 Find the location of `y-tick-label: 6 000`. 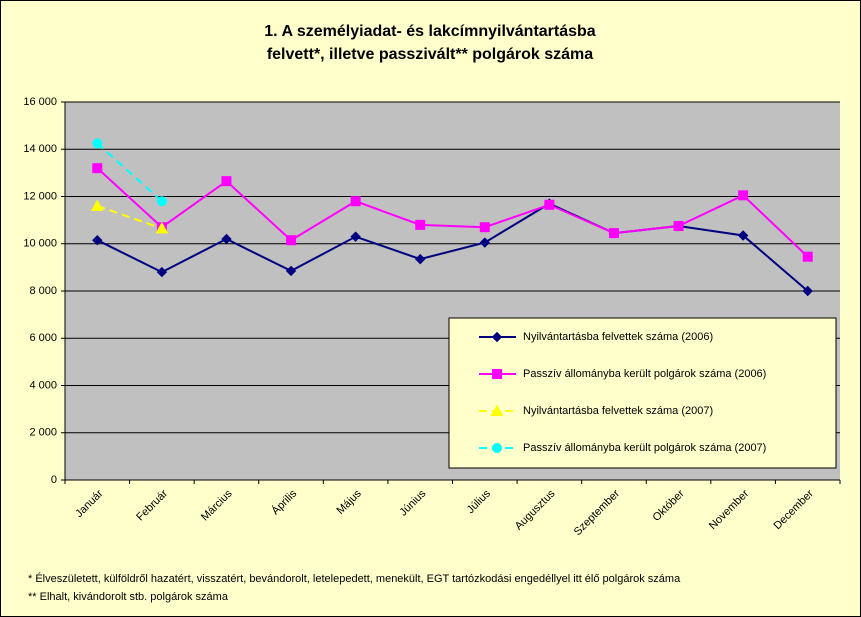

y-tick-label: 6 000 is located at coordinates (43, 338).